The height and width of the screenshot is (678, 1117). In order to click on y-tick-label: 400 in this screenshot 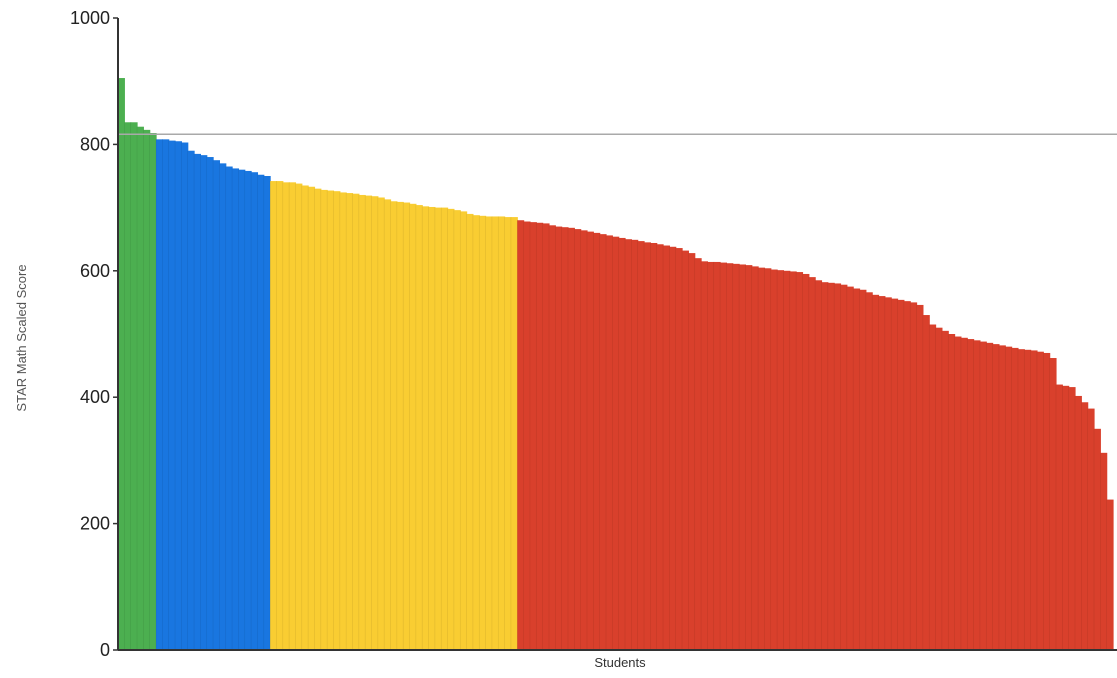, I will do `click(95, 397)`.